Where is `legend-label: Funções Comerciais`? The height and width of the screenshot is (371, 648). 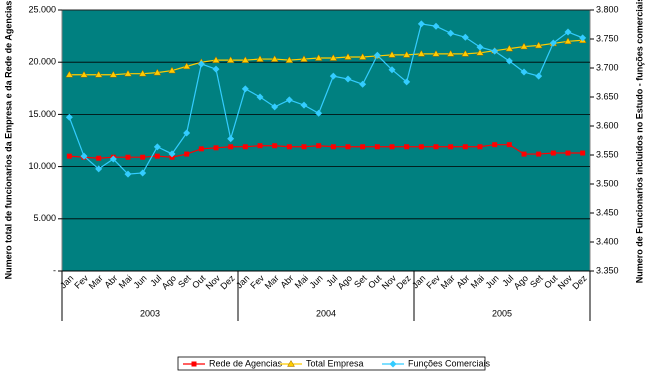 legend-label: Funções Comerciais is located at coordinates (449, 363).